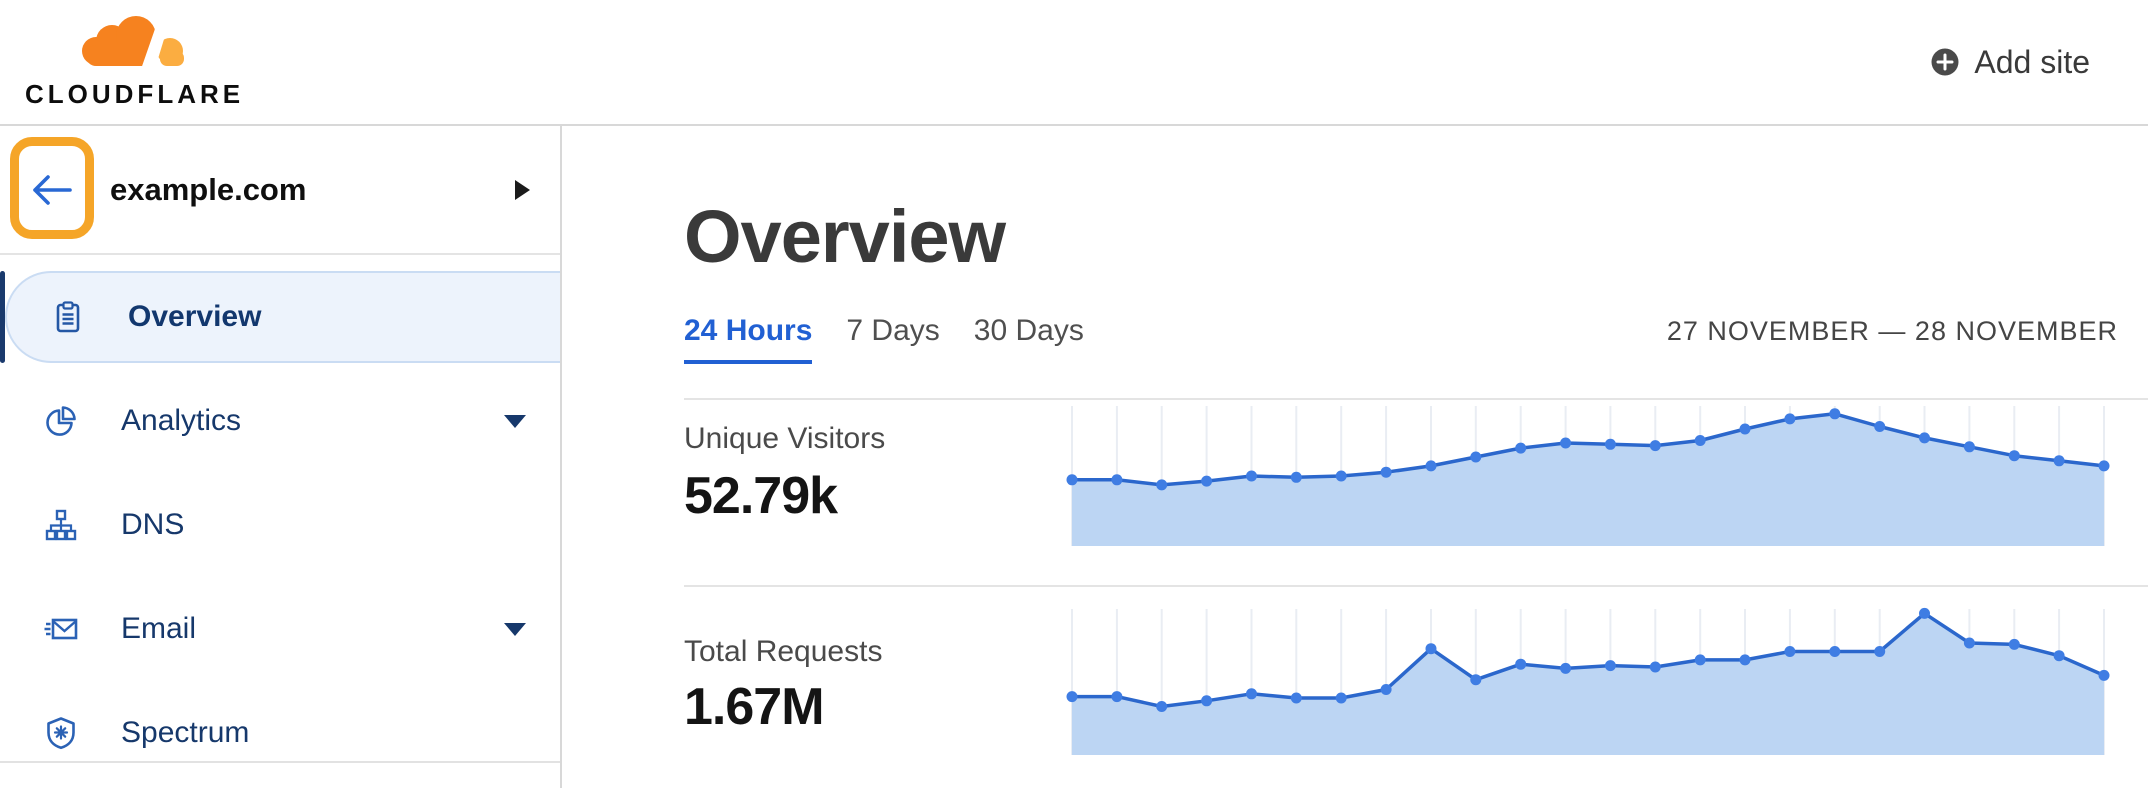  Describe the element at coordinates (878, 473) in the screenshot. I see `unique-visitors-stat: Unique Visitors 52.79k` at that location.